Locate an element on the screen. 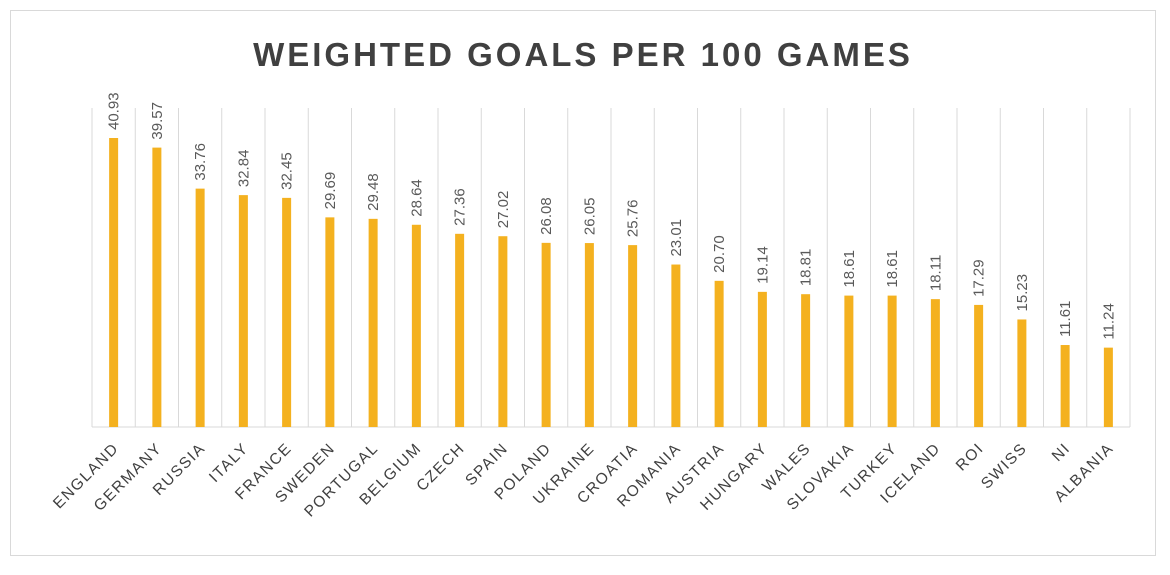 The image size is (1170, 575). bar-albania is located at coordinates (1108, 387).